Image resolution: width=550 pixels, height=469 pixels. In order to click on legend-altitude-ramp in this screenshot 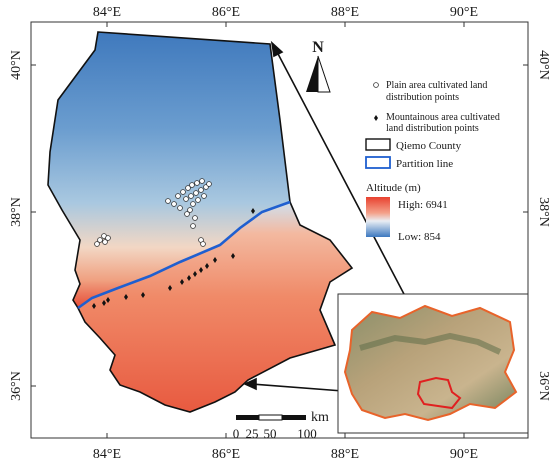, I will do `click(378, 217)`.